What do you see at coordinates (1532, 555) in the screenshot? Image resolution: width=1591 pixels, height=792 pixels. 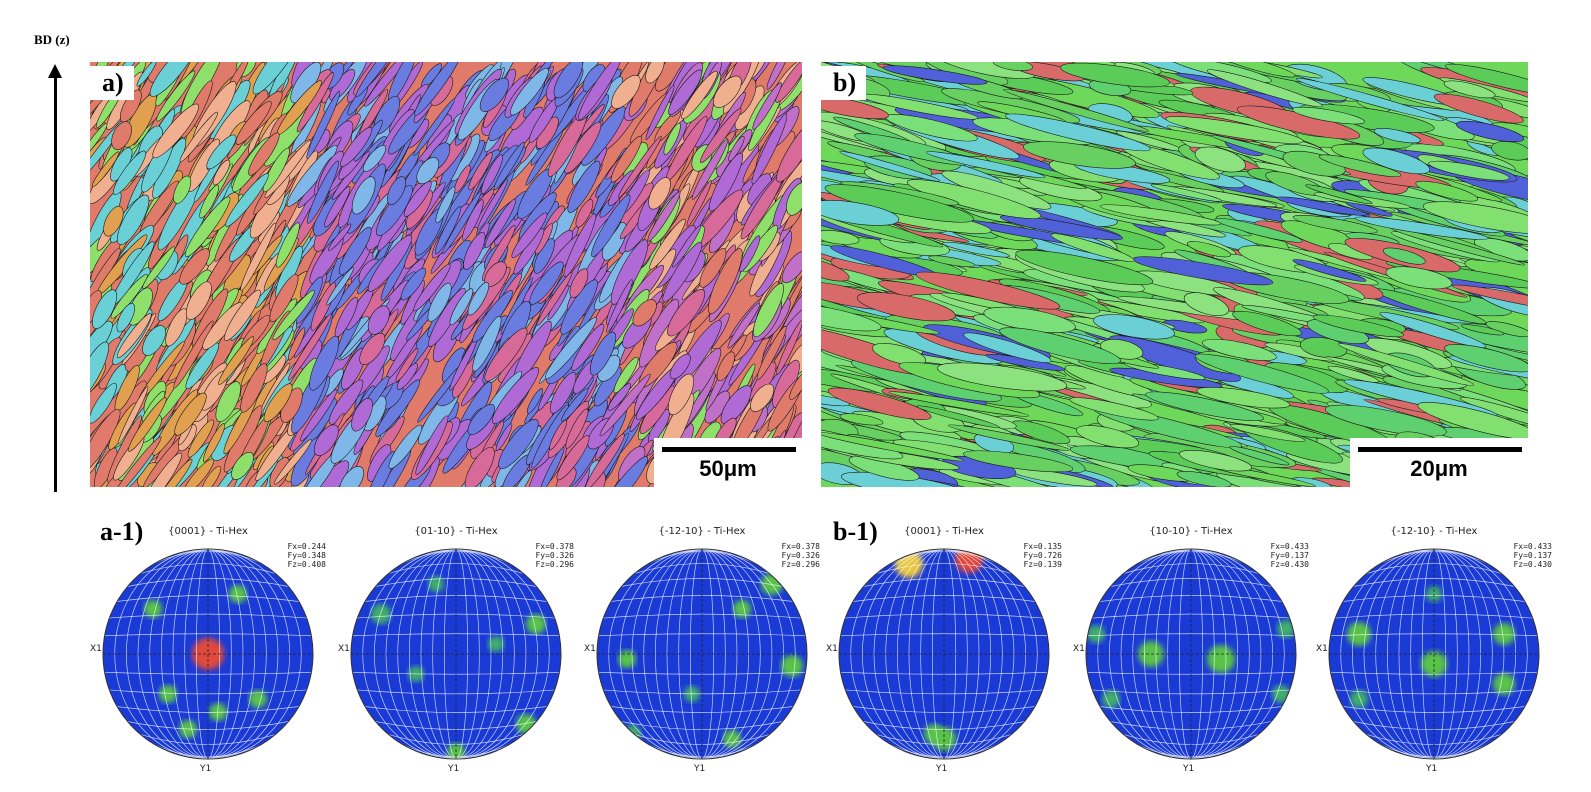 I see `pole-figure-stats: Fx=0.433 Fy=0.137 Fz=0.430` at bounding box center [1532, 555].